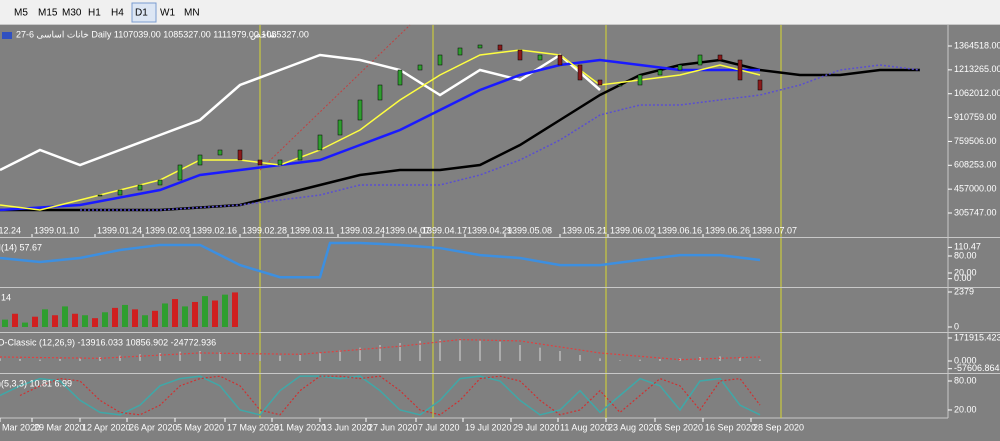  I want to click on x-tick-label: 1399.01.24, so click(119, 230).